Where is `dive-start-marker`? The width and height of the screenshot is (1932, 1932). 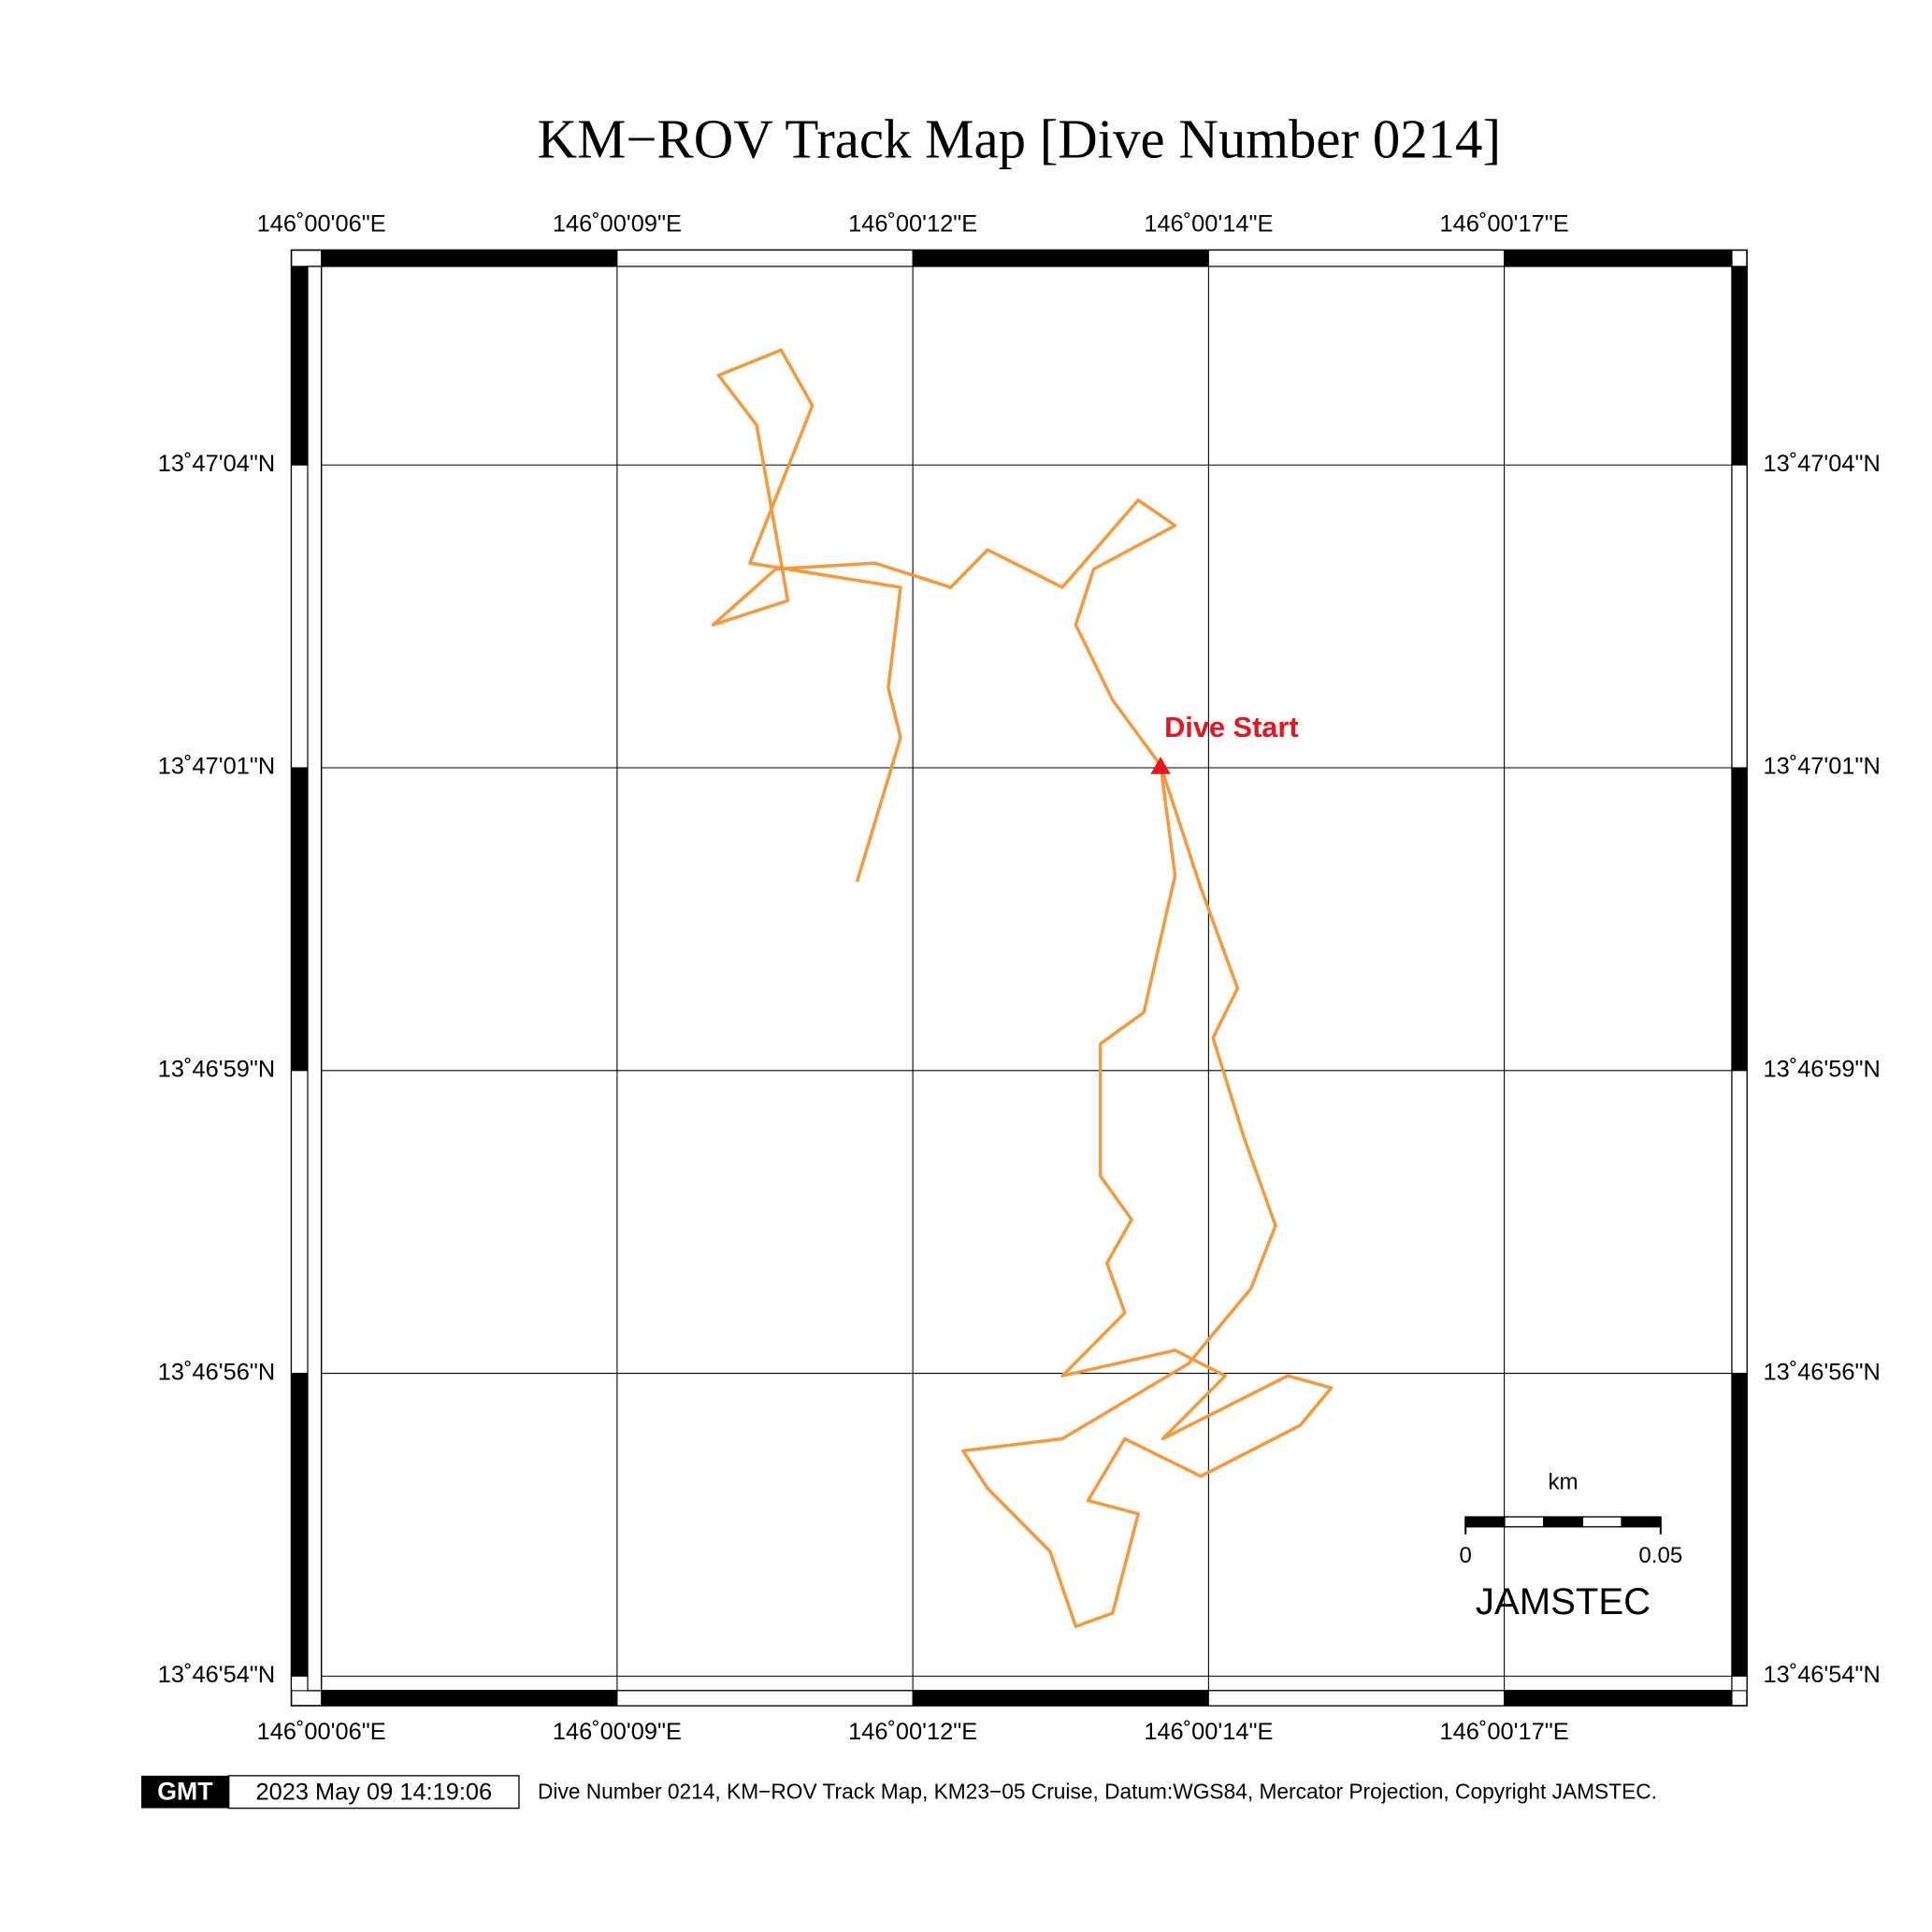
dive-start-marker is located at coordinates (1160, 765).